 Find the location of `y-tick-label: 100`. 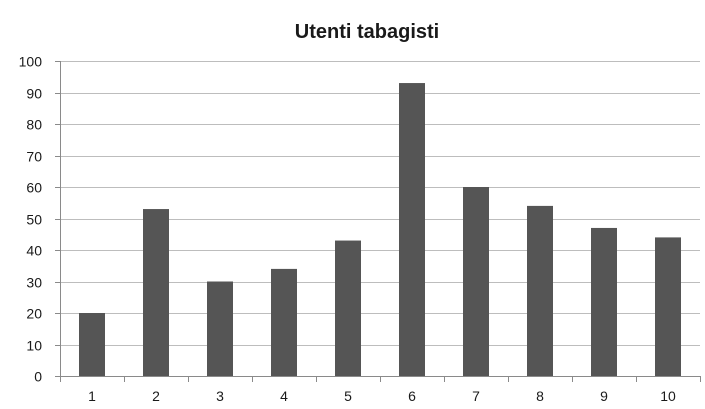

y-tick-label: 100 is located at coordinates (31, 62).